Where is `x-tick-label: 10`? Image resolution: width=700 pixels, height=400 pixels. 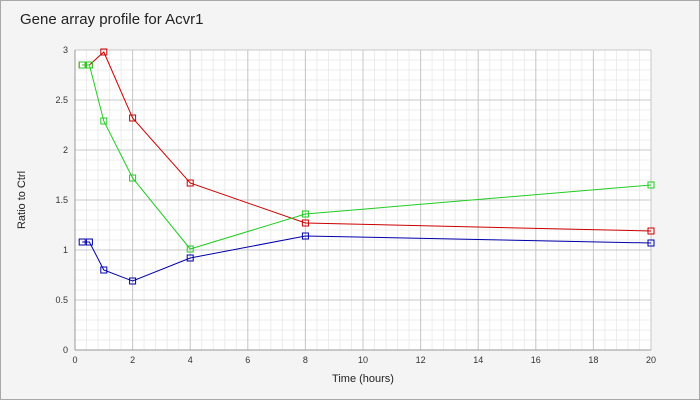 x-tick-label: 10 is located at coordinates (363, 360).